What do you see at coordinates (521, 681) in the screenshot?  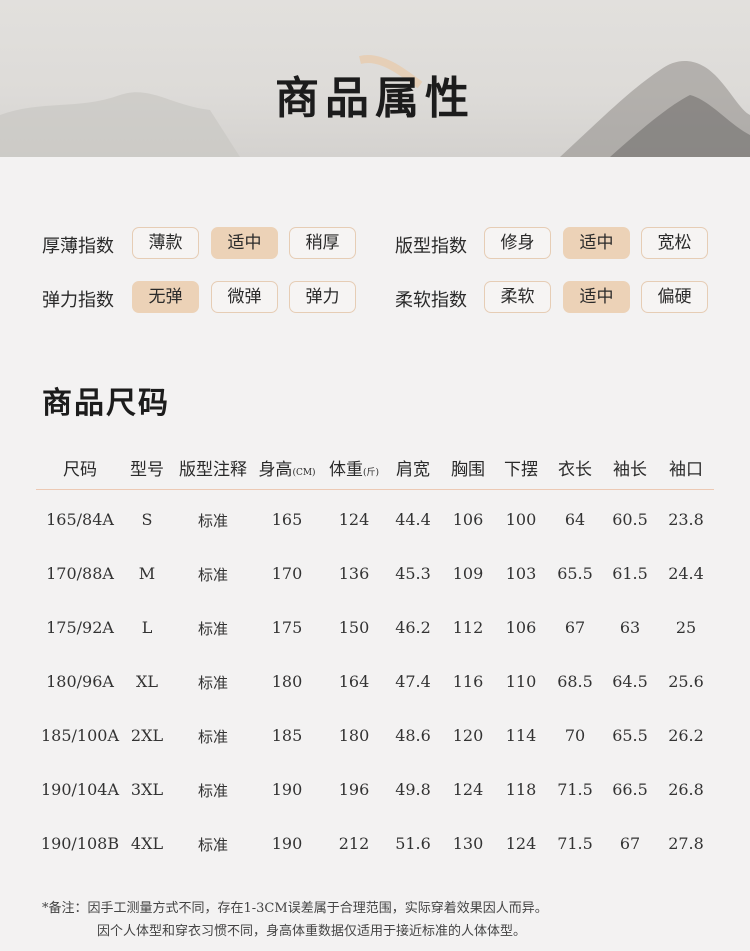 I see `table-cell: 110` at bounding box center [521, 681].